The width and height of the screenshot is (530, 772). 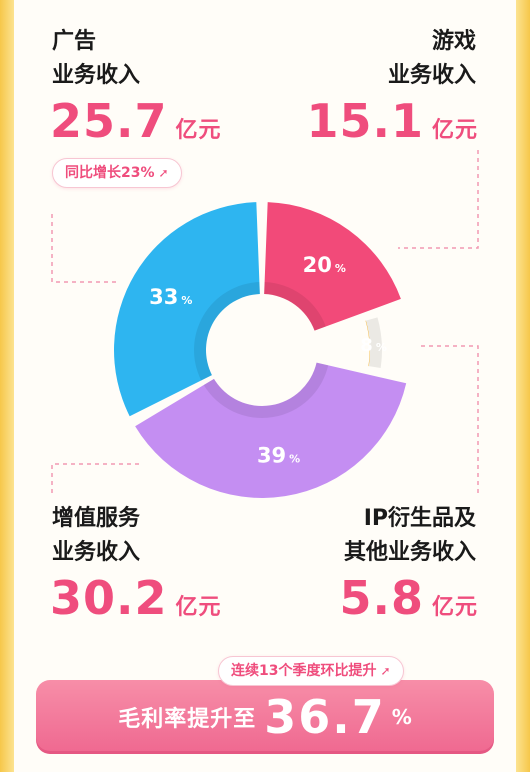 I want to click on leader-line-vas, so click(x=96, y=478).